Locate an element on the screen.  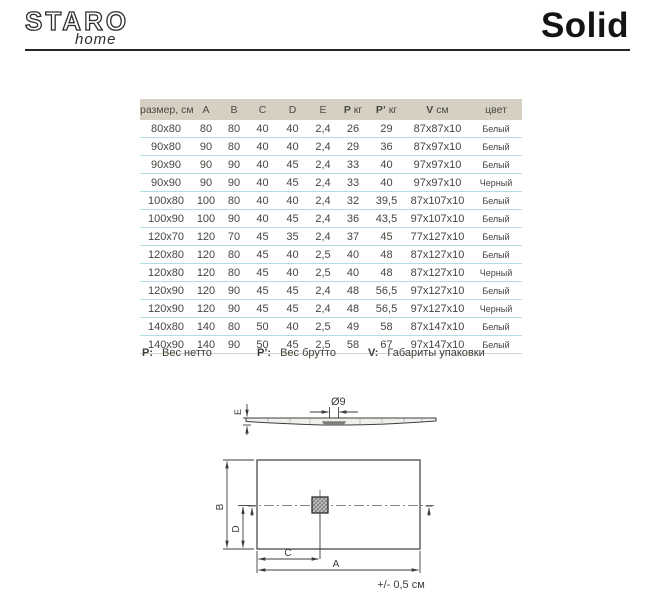
column-header: V см is located at coordinates (437, 109).